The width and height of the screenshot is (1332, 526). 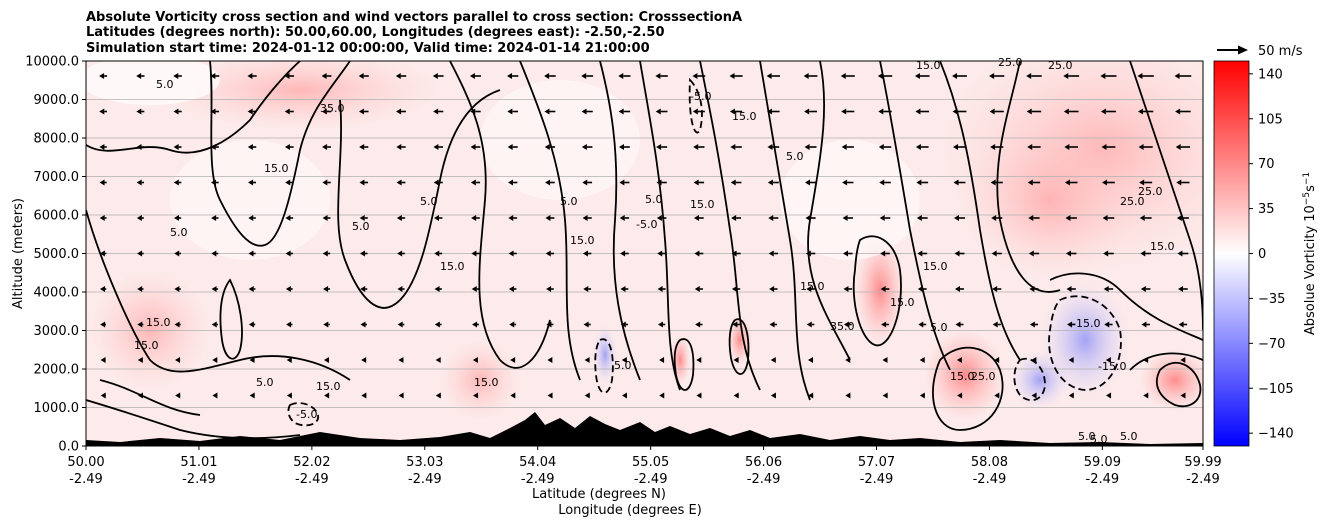 What do you see at coordinates (57, 216) in the screenshot?
I see `y-tick-label: 6000.0` at bounding box center [57, 216].